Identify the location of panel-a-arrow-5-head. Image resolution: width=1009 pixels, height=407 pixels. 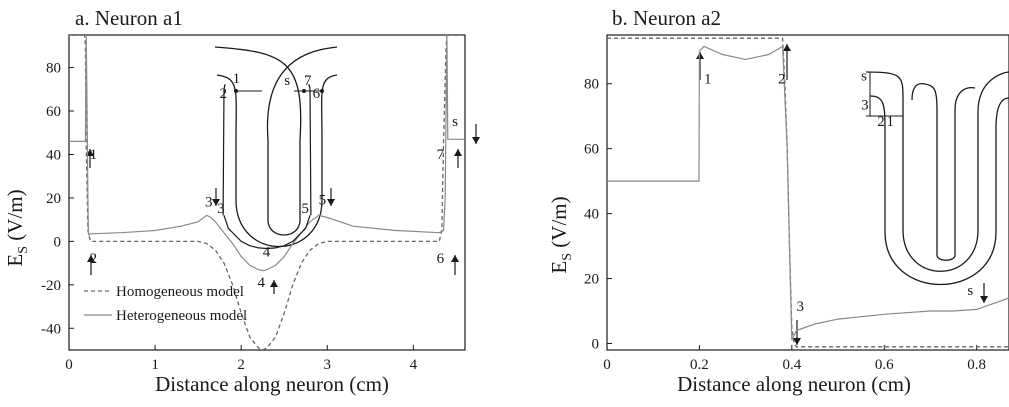
(331, 202).